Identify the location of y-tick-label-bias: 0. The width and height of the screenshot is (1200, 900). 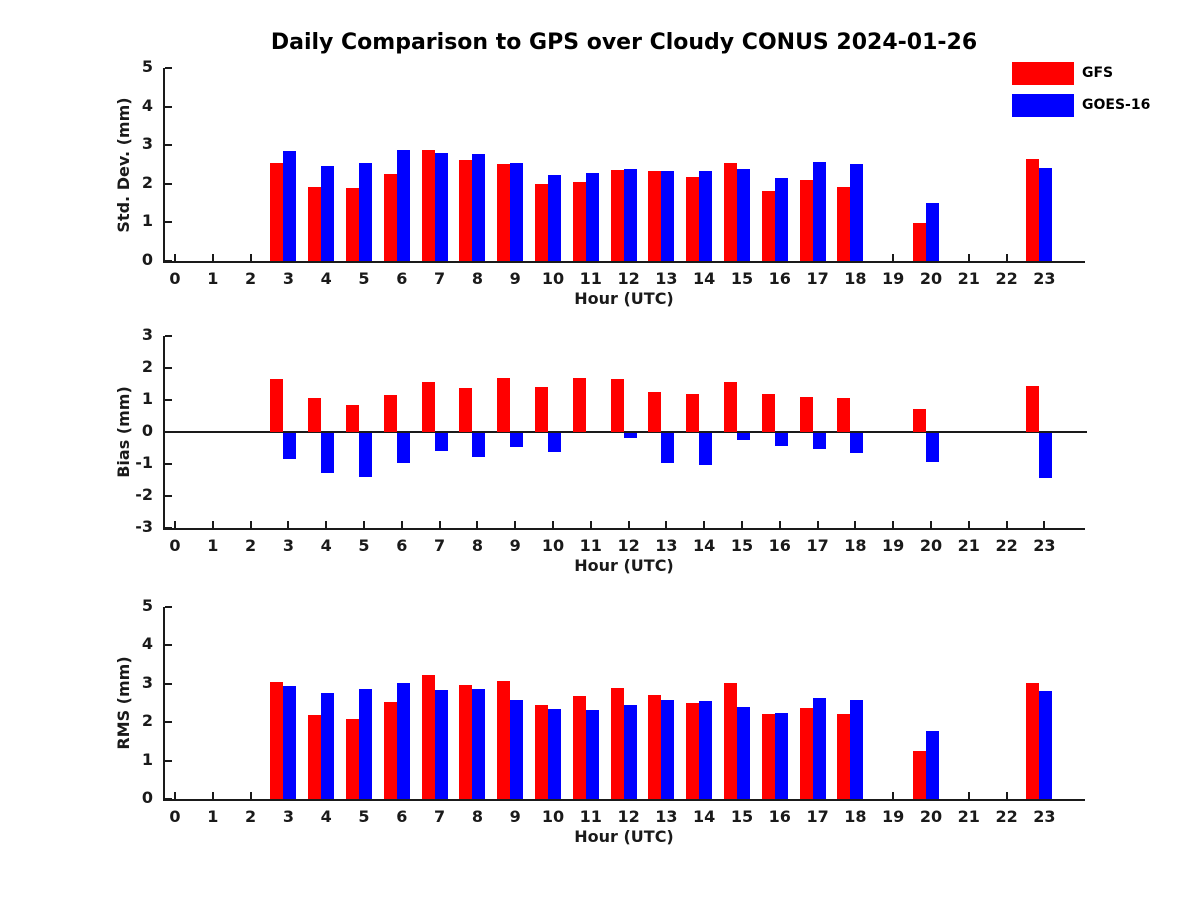
(147, 430).